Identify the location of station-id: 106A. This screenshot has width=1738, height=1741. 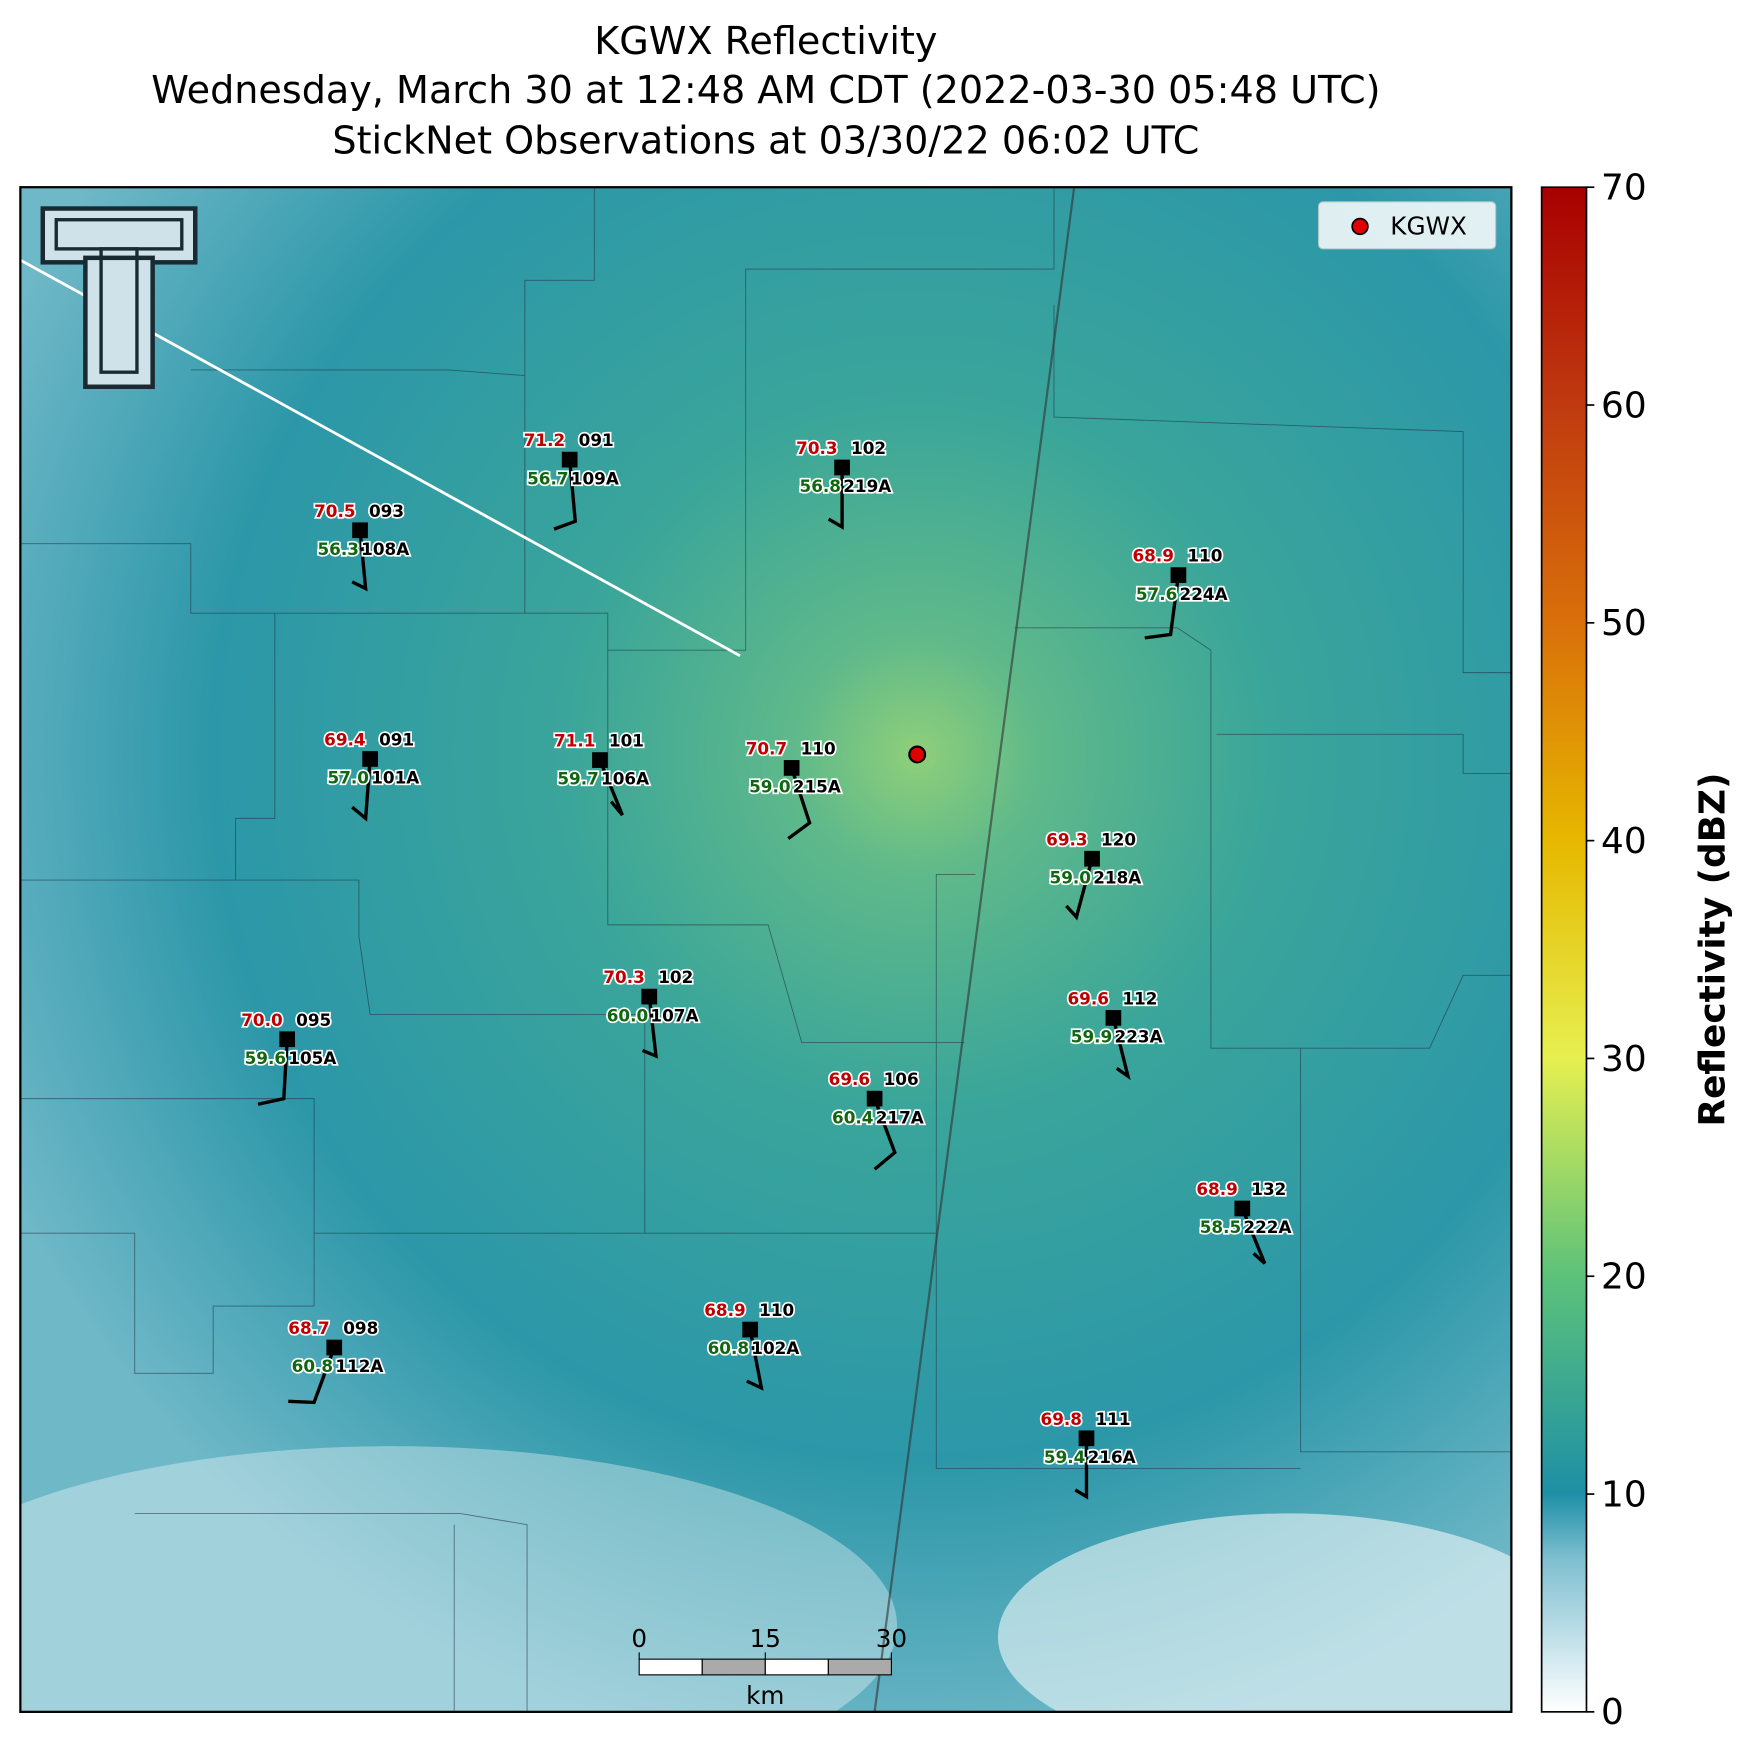
(625, 779).